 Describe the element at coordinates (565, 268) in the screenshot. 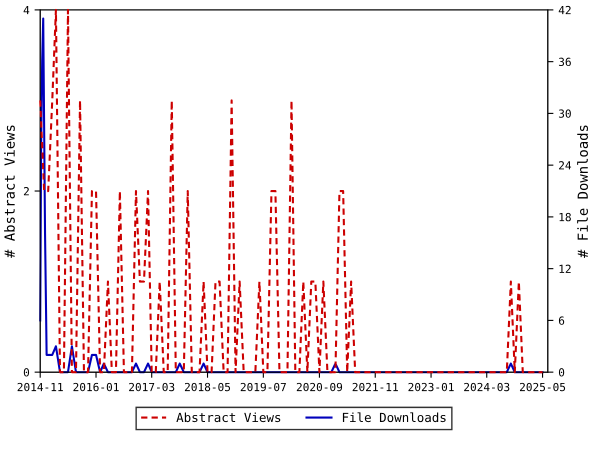

I see `y2-tick-label: 12` at that location.